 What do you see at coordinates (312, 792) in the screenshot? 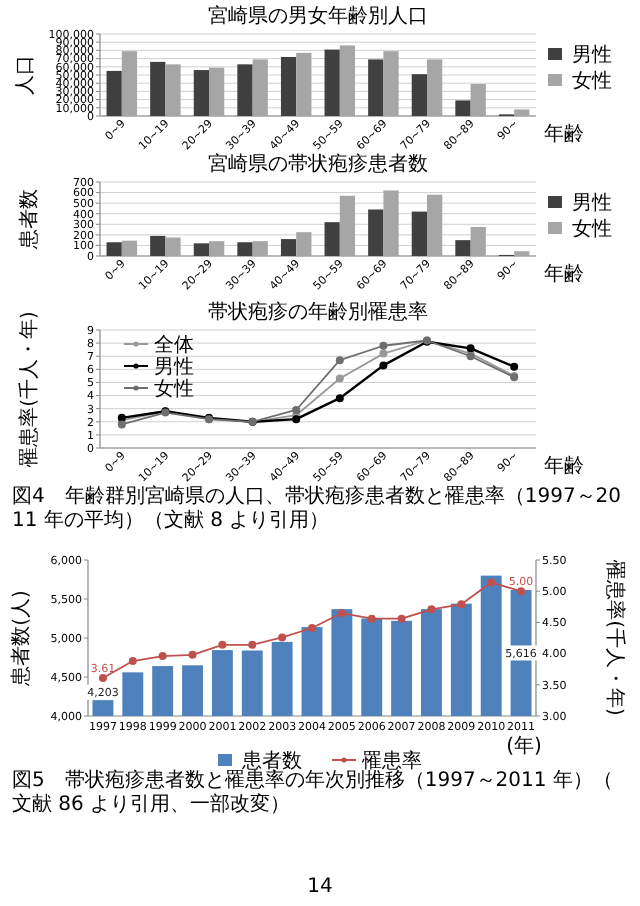
I see `caption: 図5 帯状疱疹患者数と罹患率の年次別推移（1997～2011 年）（文献 86 より引用、一部改変）` at bounding box center [312, 792].